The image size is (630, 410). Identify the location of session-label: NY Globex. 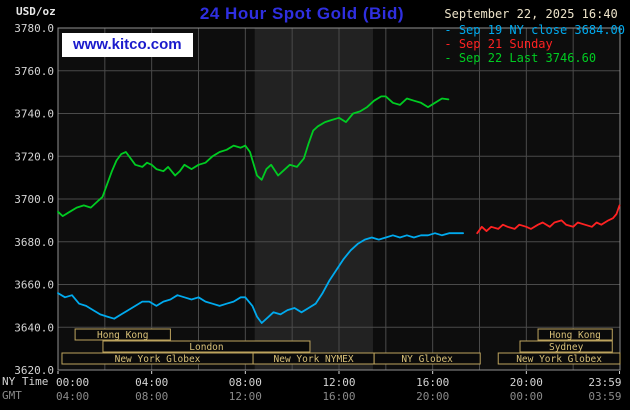
(427, 359).